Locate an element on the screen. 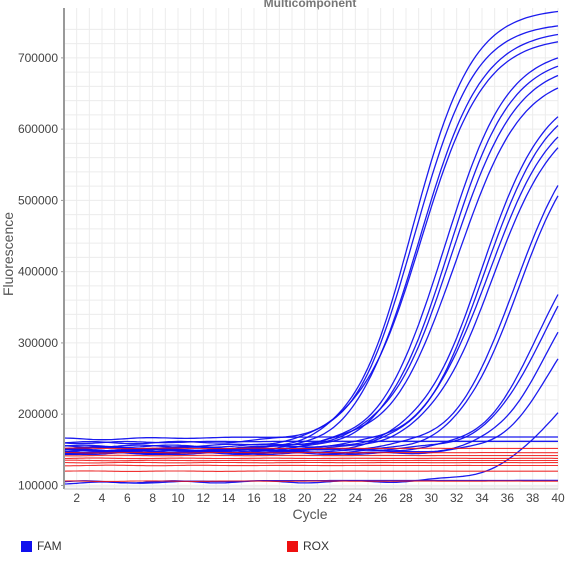  x-tick-label: 6 is located at coordinates (127, 498).